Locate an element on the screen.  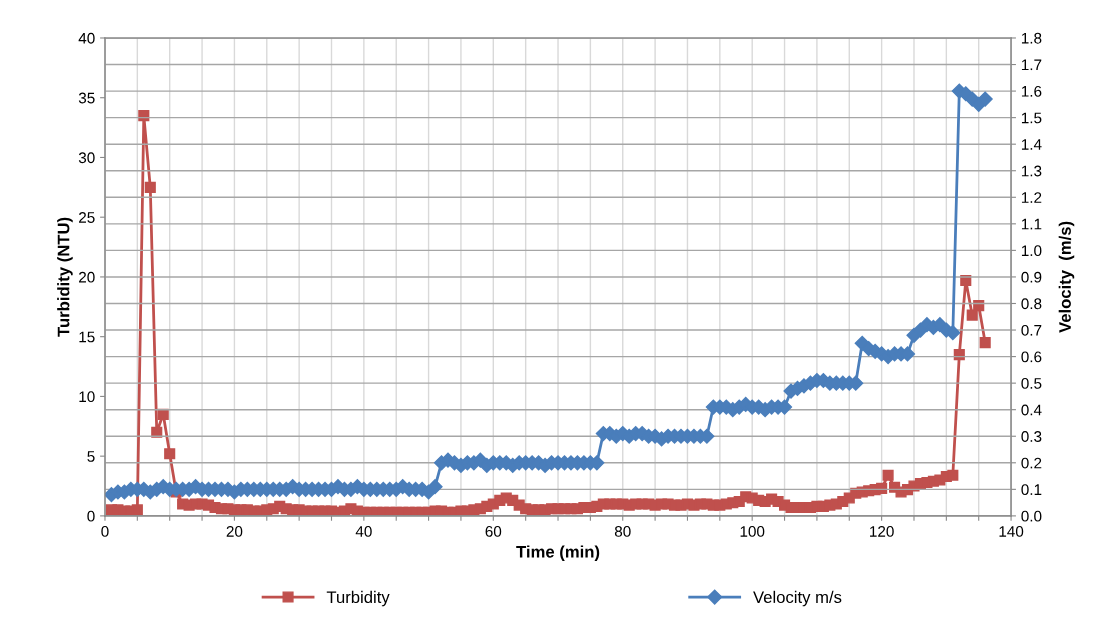
y2-tick-label: 0.7 is located at coordinates (1031, 330).